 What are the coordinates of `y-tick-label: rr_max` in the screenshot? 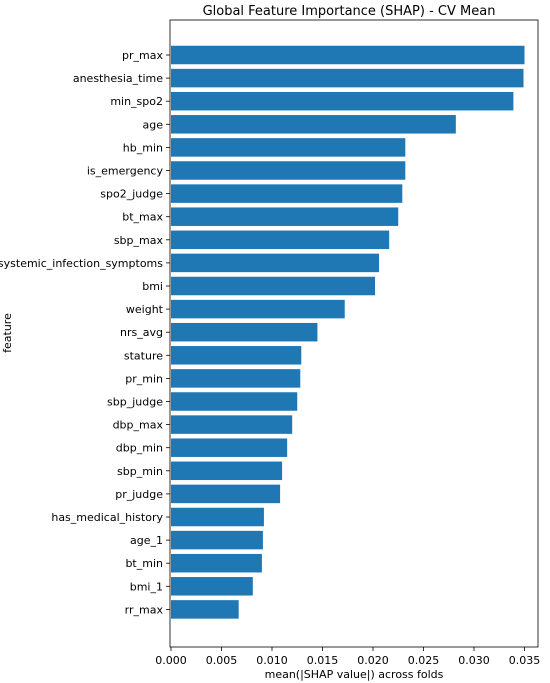 It's located at (144, 609).